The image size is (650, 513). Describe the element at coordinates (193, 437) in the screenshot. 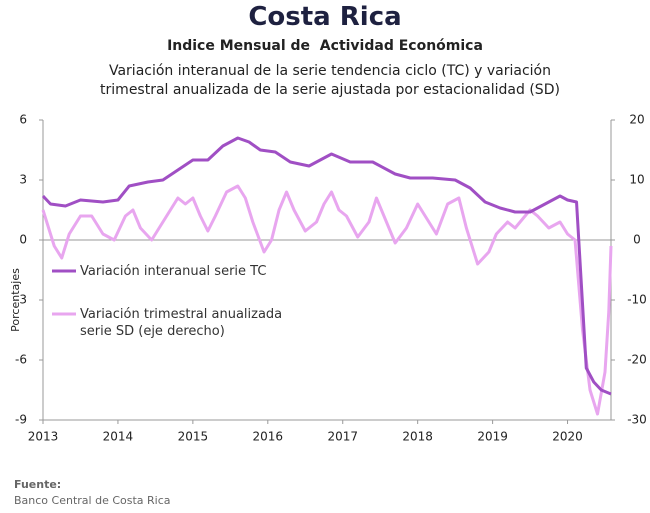

I see `x-tick-label: 2015` at that location.